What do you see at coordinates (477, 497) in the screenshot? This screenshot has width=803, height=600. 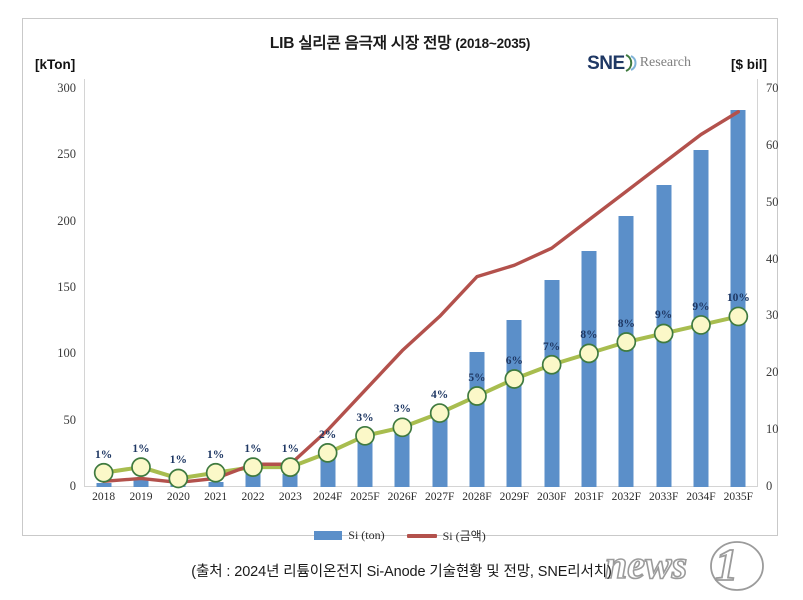 I see `x-tick-2028F: 2028F` at bounding box center [477, 497].